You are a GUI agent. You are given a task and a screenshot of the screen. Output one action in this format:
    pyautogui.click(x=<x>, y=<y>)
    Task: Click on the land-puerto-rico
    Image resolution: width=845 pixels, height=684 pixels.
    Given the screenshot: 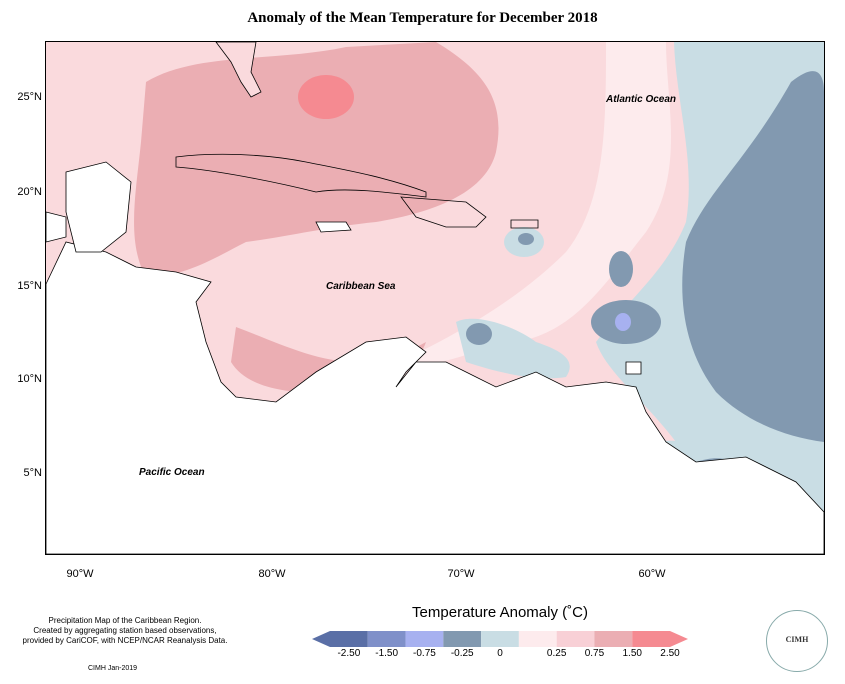 What is the action you would take?
    pyautogui.click(x=524, y=224)
    